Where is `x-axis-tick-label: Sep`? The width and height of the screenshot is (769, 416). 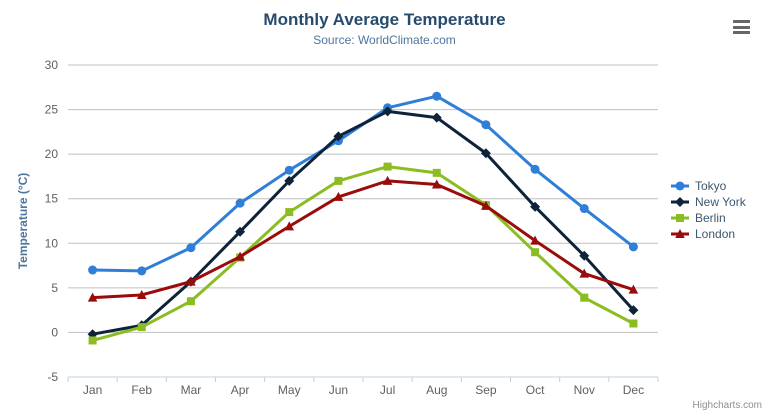
x-axis-tick-label: Sep is located at coordinates (486, 390).